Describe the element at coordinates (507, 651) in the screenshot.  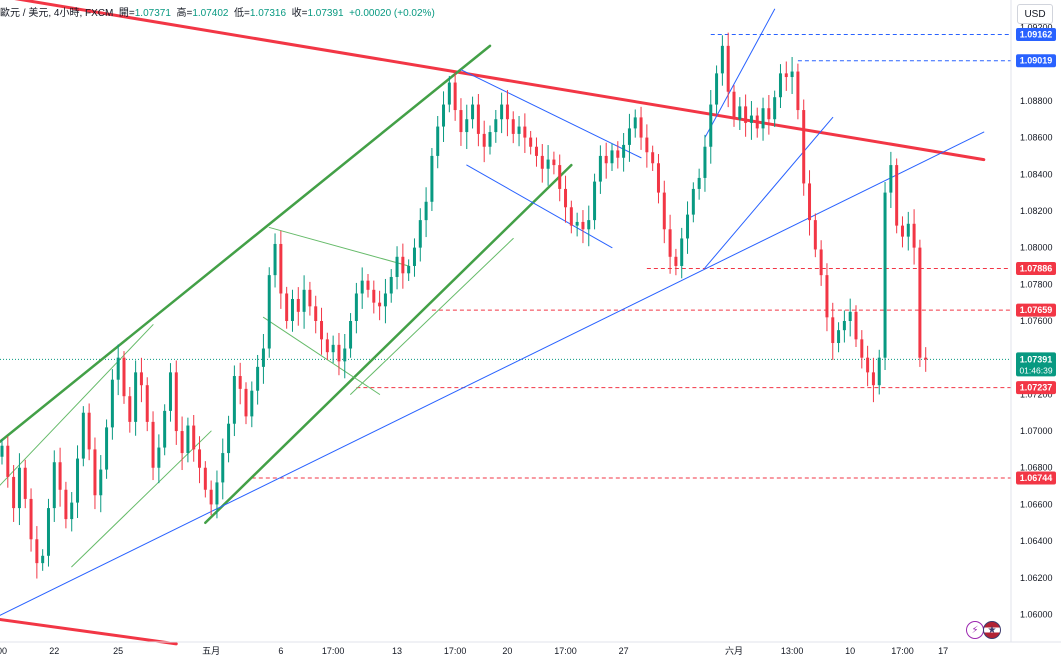
I see `x-tick-label: 20` at that location.